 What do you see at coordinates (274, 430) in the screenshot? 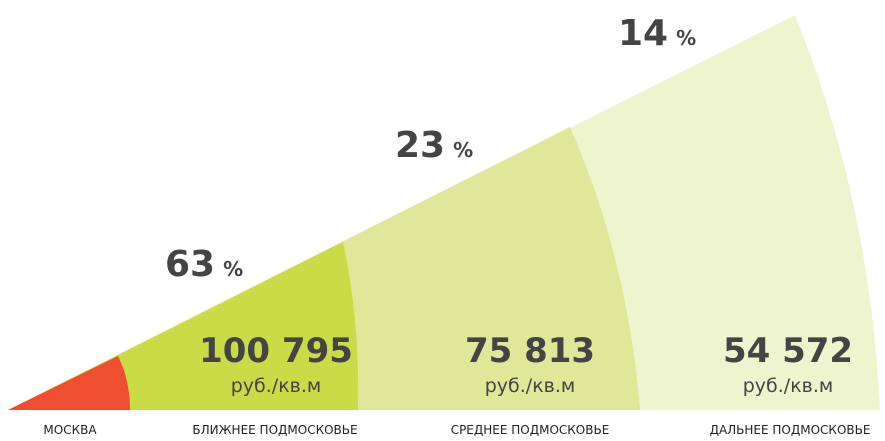
I see `segment-label: БЛИЖНЕЕ ПОДМОСКОВЬЕ` at bounding box center [274, 430].